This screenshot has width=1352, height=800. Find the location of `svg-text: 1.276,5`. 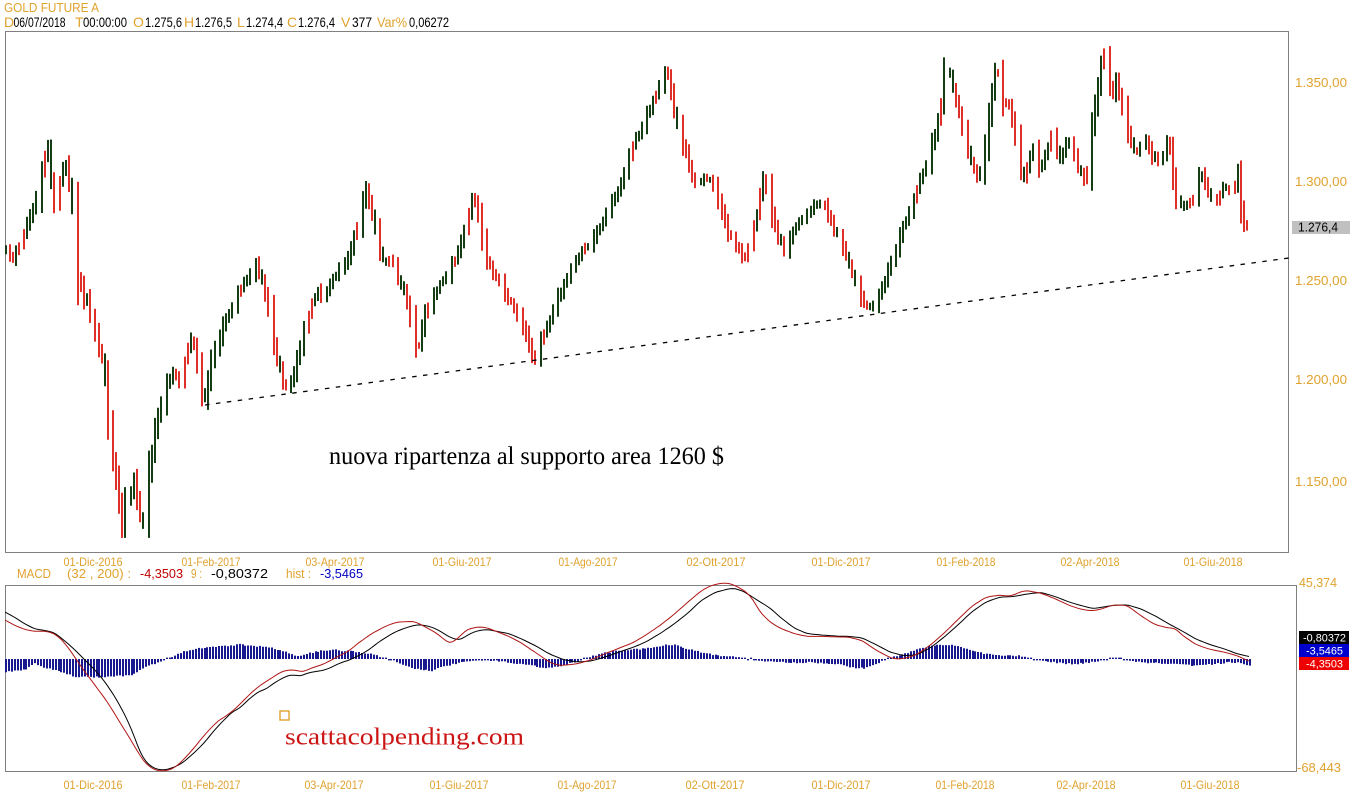

svg-text: 1.276,5 is located at coordinates (213, 22).